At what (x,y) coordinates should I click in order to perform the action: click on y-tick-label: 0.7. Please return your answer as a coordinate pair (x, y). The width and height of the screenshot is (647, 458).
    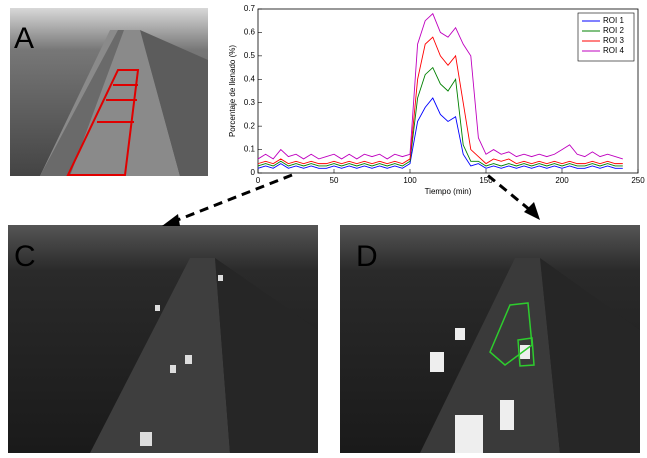
    Looking at the image, I should click on (250, 8).